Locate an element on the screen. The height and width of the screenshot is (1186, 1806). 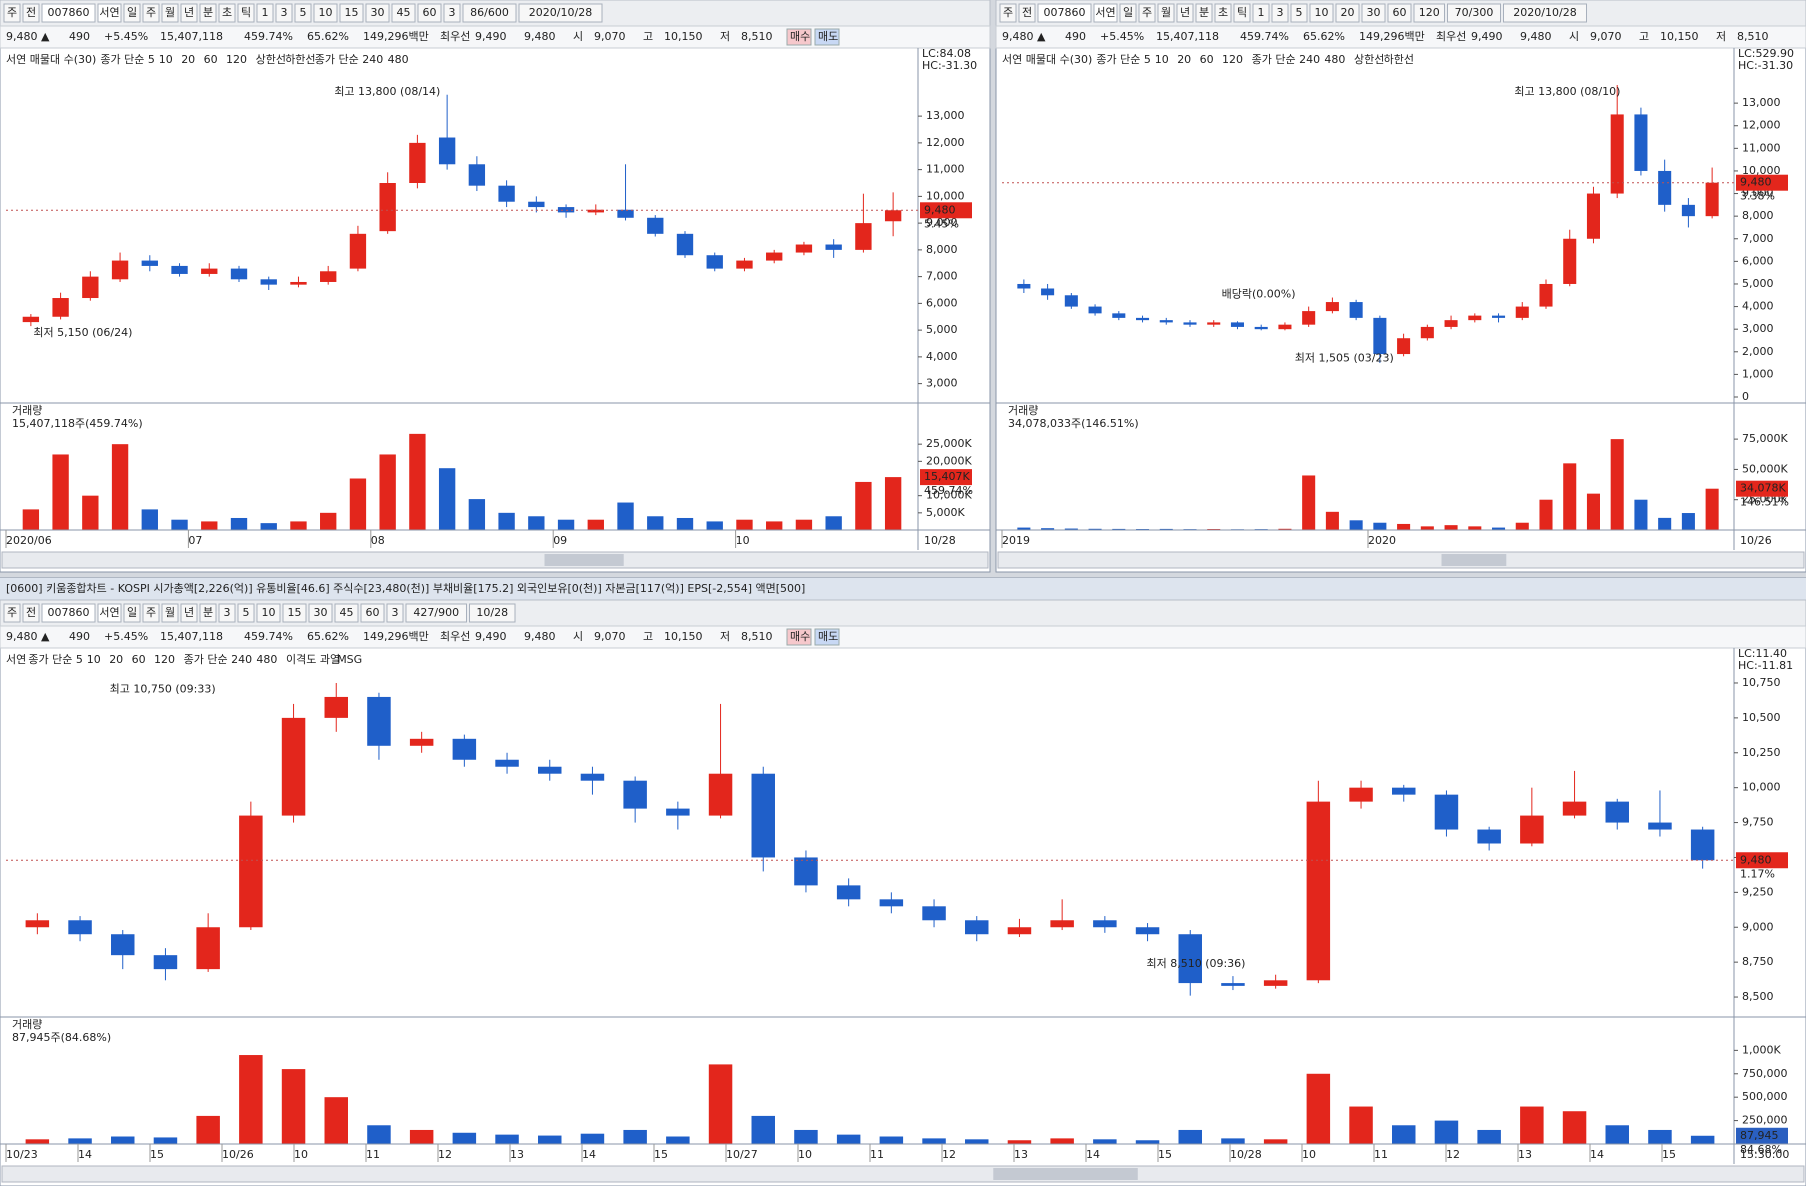
toolbar-label: 427/900 is located at coordinates (436, 612).